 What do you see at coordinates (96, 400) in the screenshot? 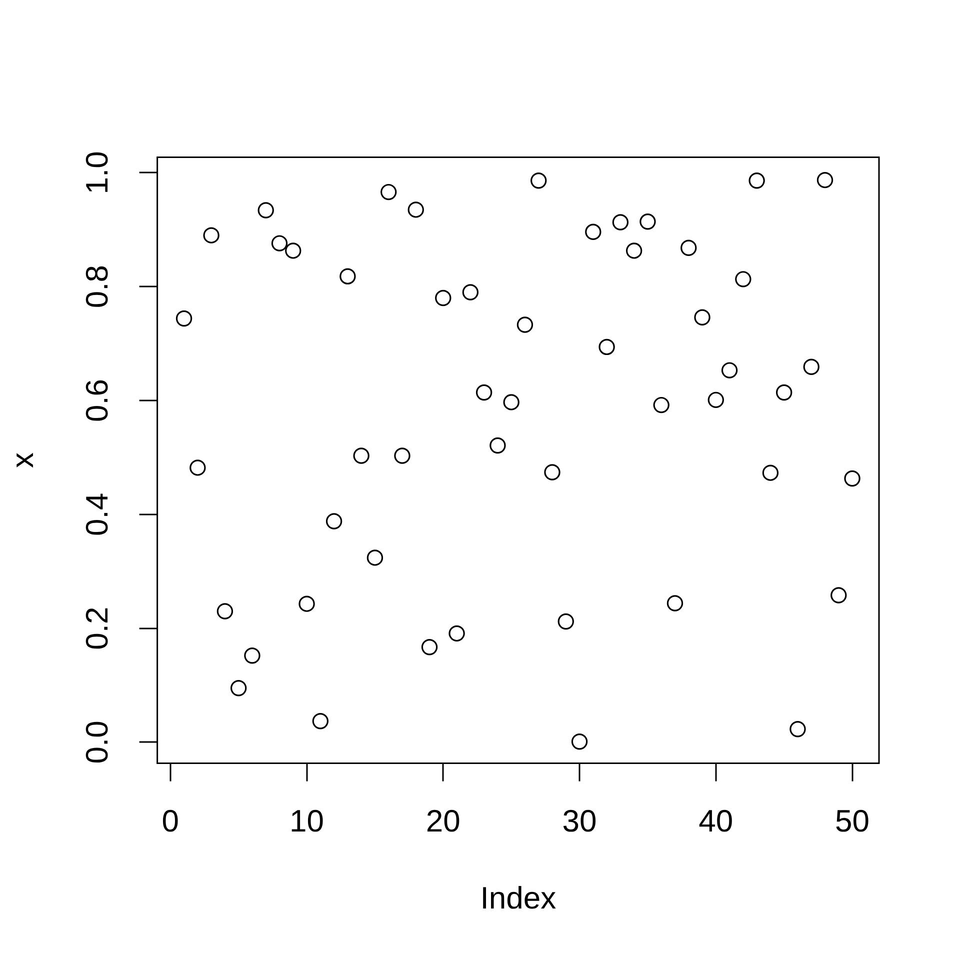
I see `y-tick-label: 0.6` at bounding box center [96, 400].